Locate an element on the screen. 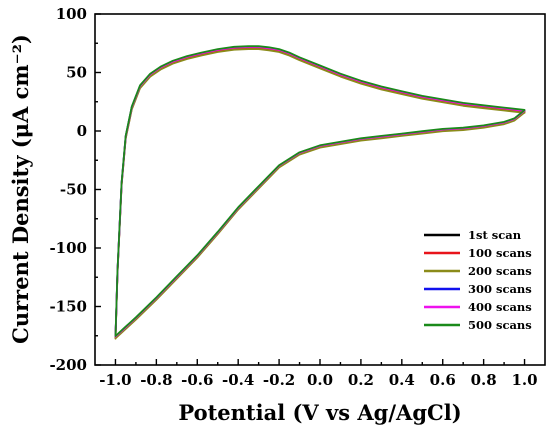 Image resolution: width=550 pixels, height=432 pixels. x-tick-label: 0.6 is located at coordinates (443, 380).